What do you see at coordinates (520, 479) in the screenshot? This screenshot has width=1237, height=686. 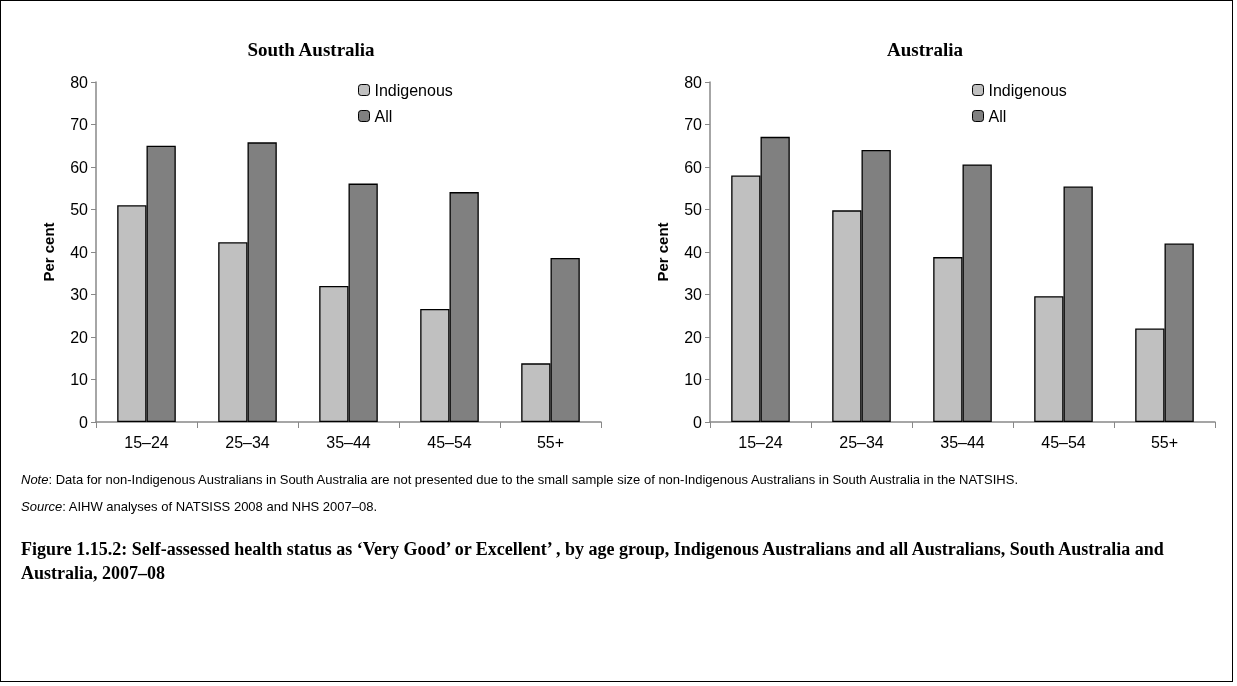 I see `text: Note: Data for non-Indigenous Australians in South Australia are not presented due to the small sample size of non-Indigenous Australians in South Australia in the NATSIHS.` at bounding box center [520, 479].